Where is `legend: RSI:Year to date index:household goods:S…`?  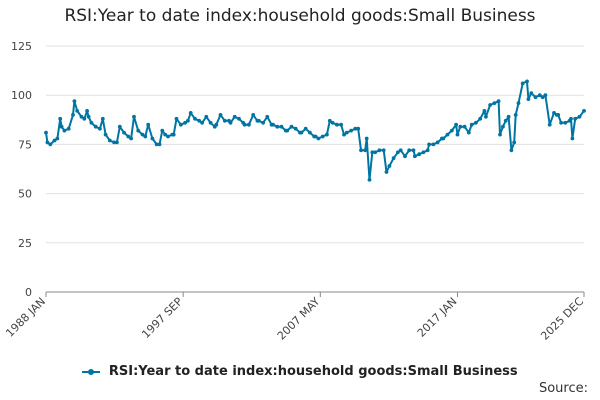 legend: RSI:Year to date index:household goods:S… is located at coordinates (300, 371).